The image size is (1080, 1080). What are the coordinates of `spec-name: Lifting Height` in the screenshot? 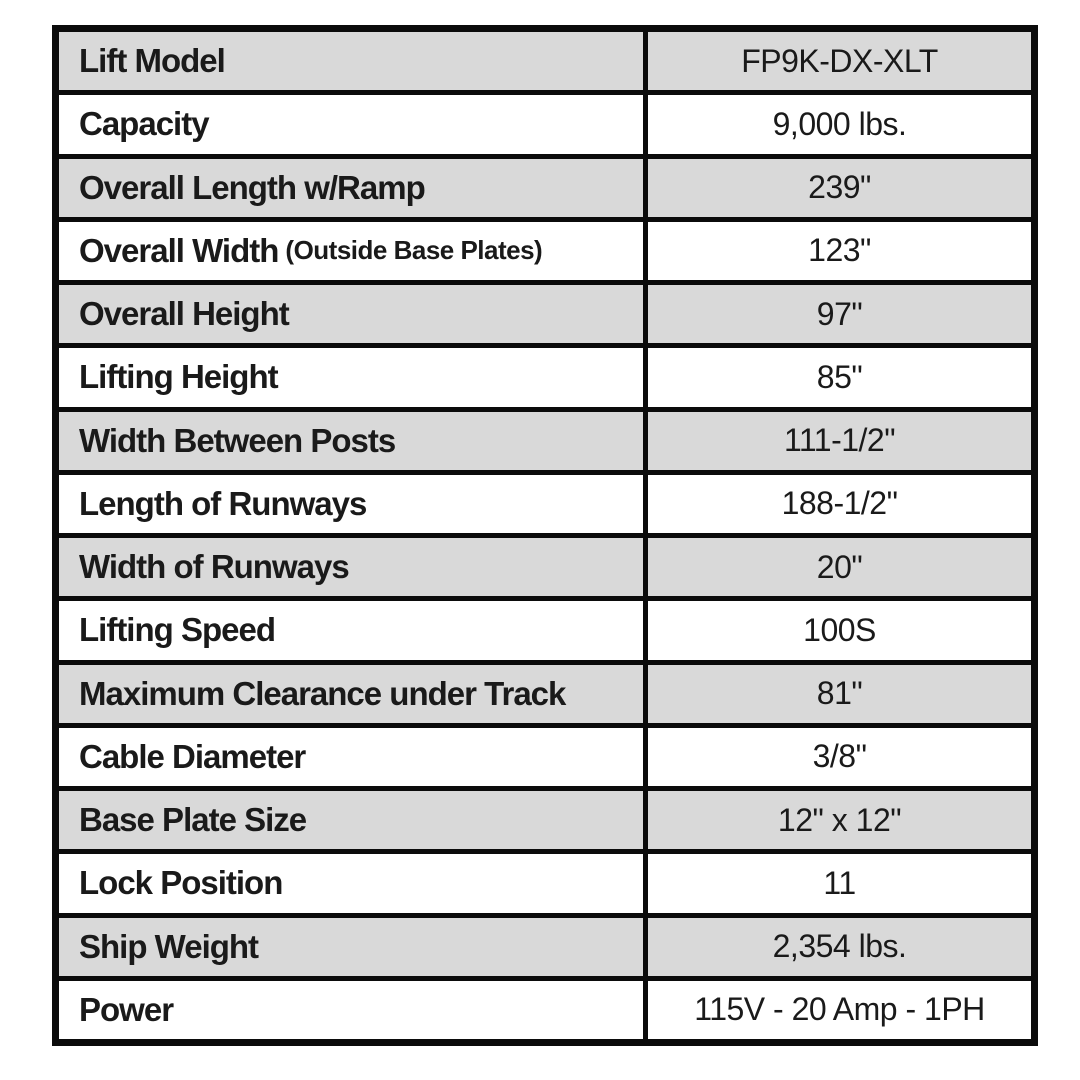 It's located at (179, 377).